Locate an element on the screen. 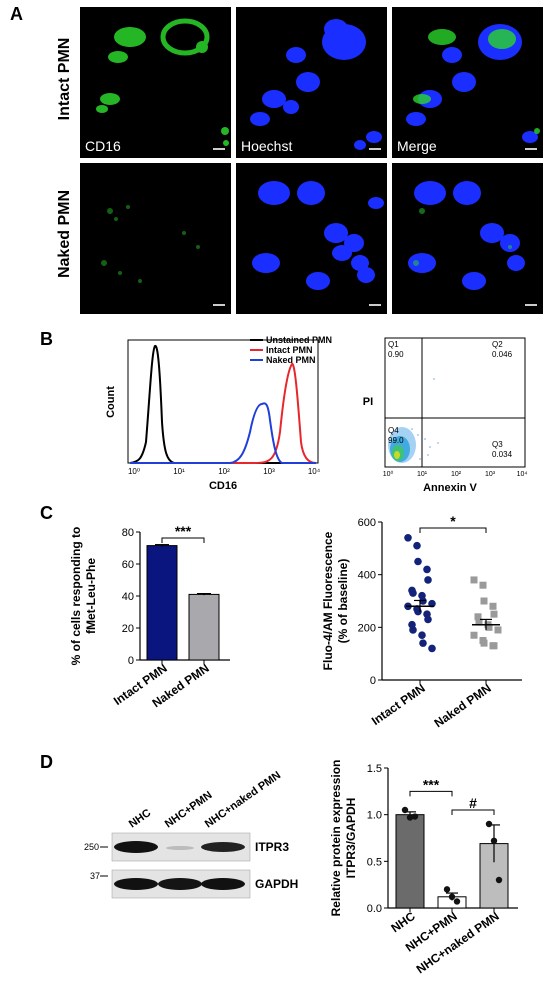 The image size is (550, 986). quadrant-value-q2: 0.046 is located at coordinates (502, 354).